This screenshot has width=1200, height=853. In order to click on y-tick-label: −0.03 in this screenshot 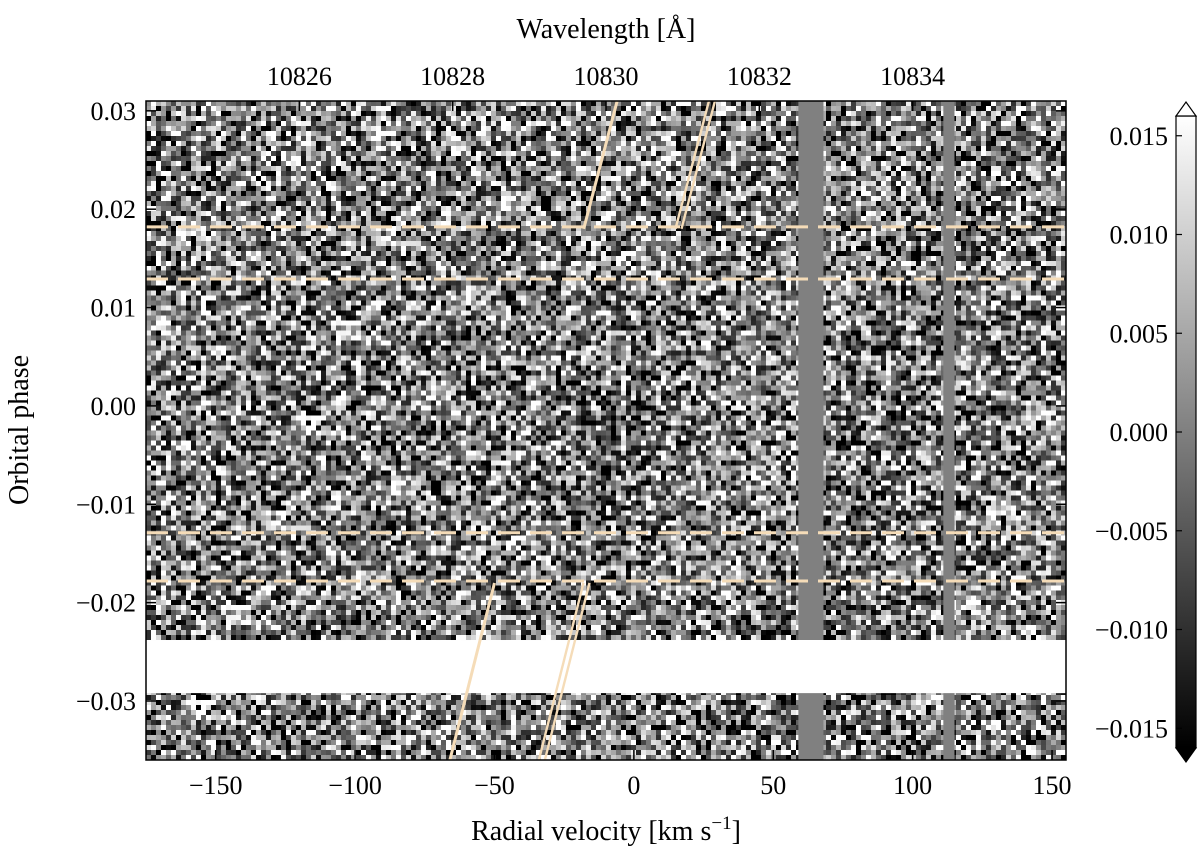, I will do `click(106, 701)`.